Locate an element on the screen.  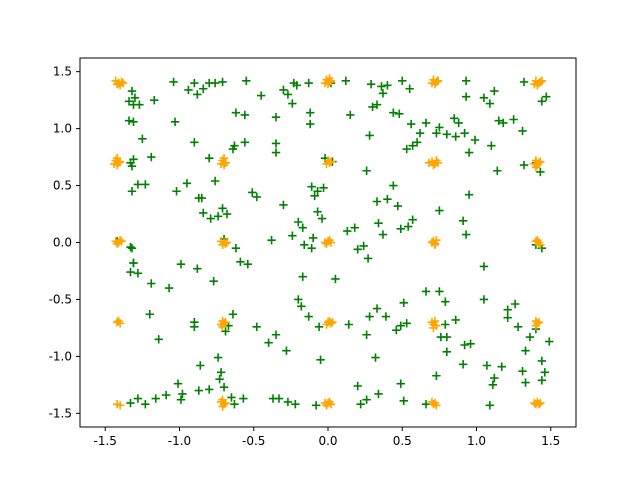
x-axis: -1.5 -1.0 -0.5 0.0 0.5 1.0 1.5 is located at coordinates (327, 437).